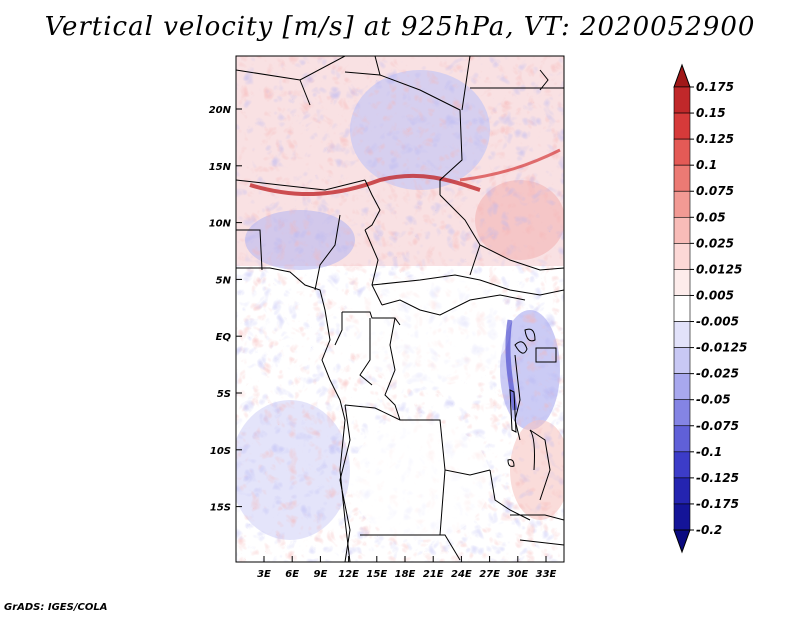  I want to click on lat-label: 10N, so click(220, 224).